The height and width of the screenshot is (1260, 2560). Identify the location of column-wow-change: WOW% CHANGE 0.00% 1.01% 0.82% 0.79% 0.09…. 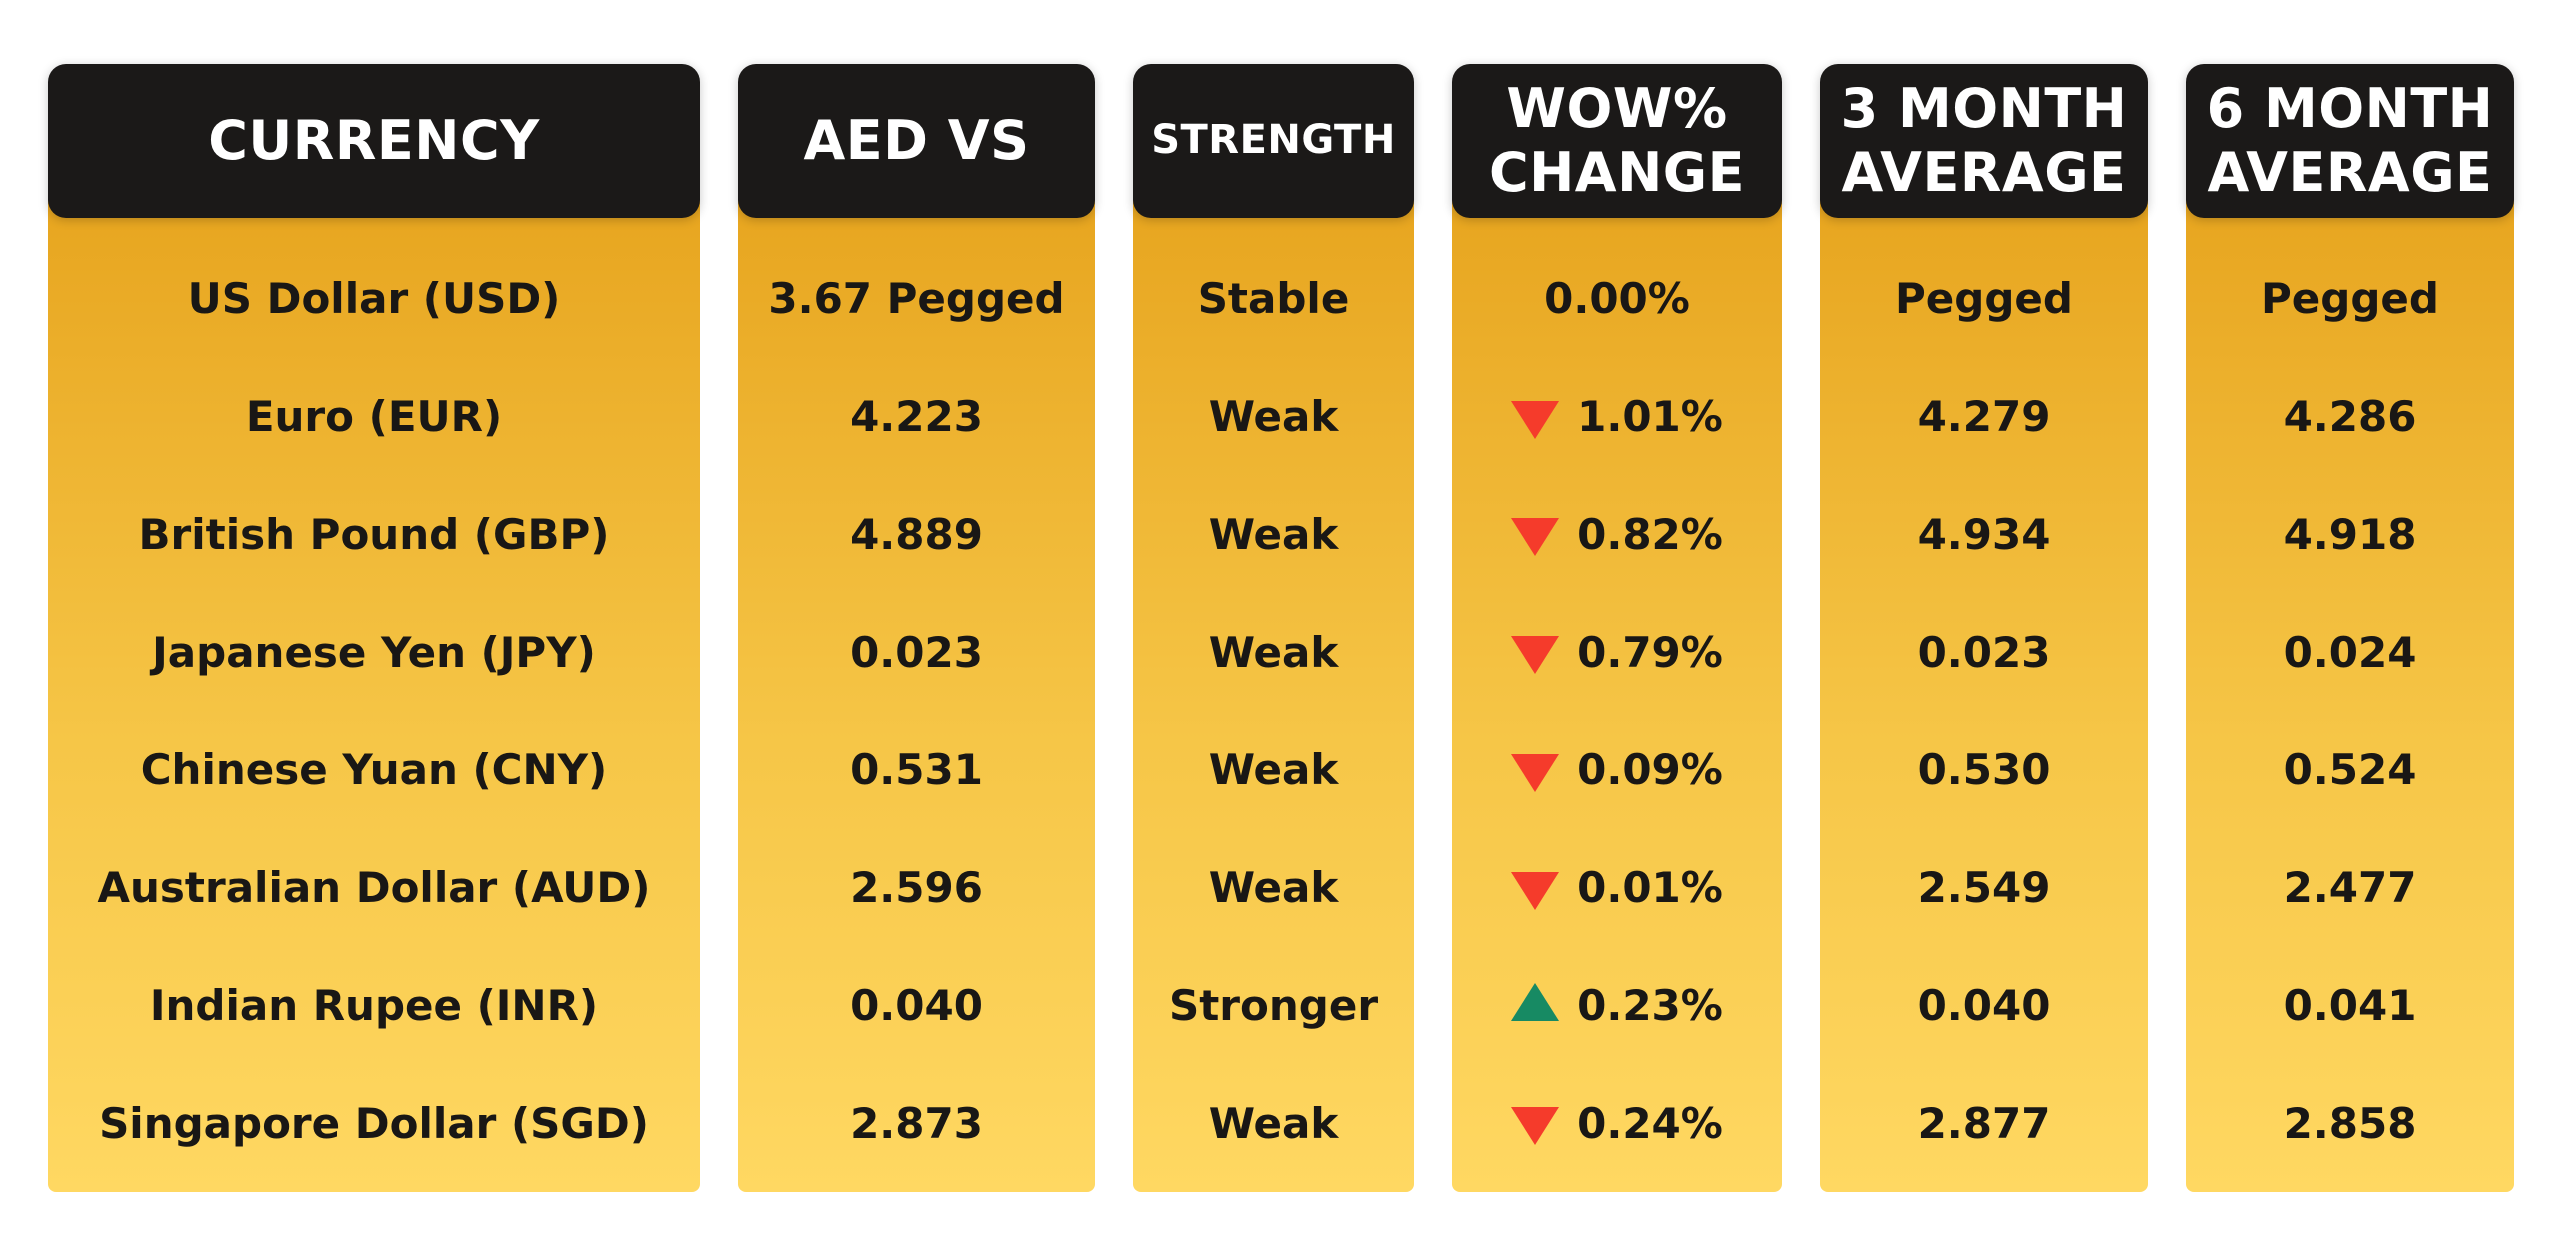
(1617, 628).